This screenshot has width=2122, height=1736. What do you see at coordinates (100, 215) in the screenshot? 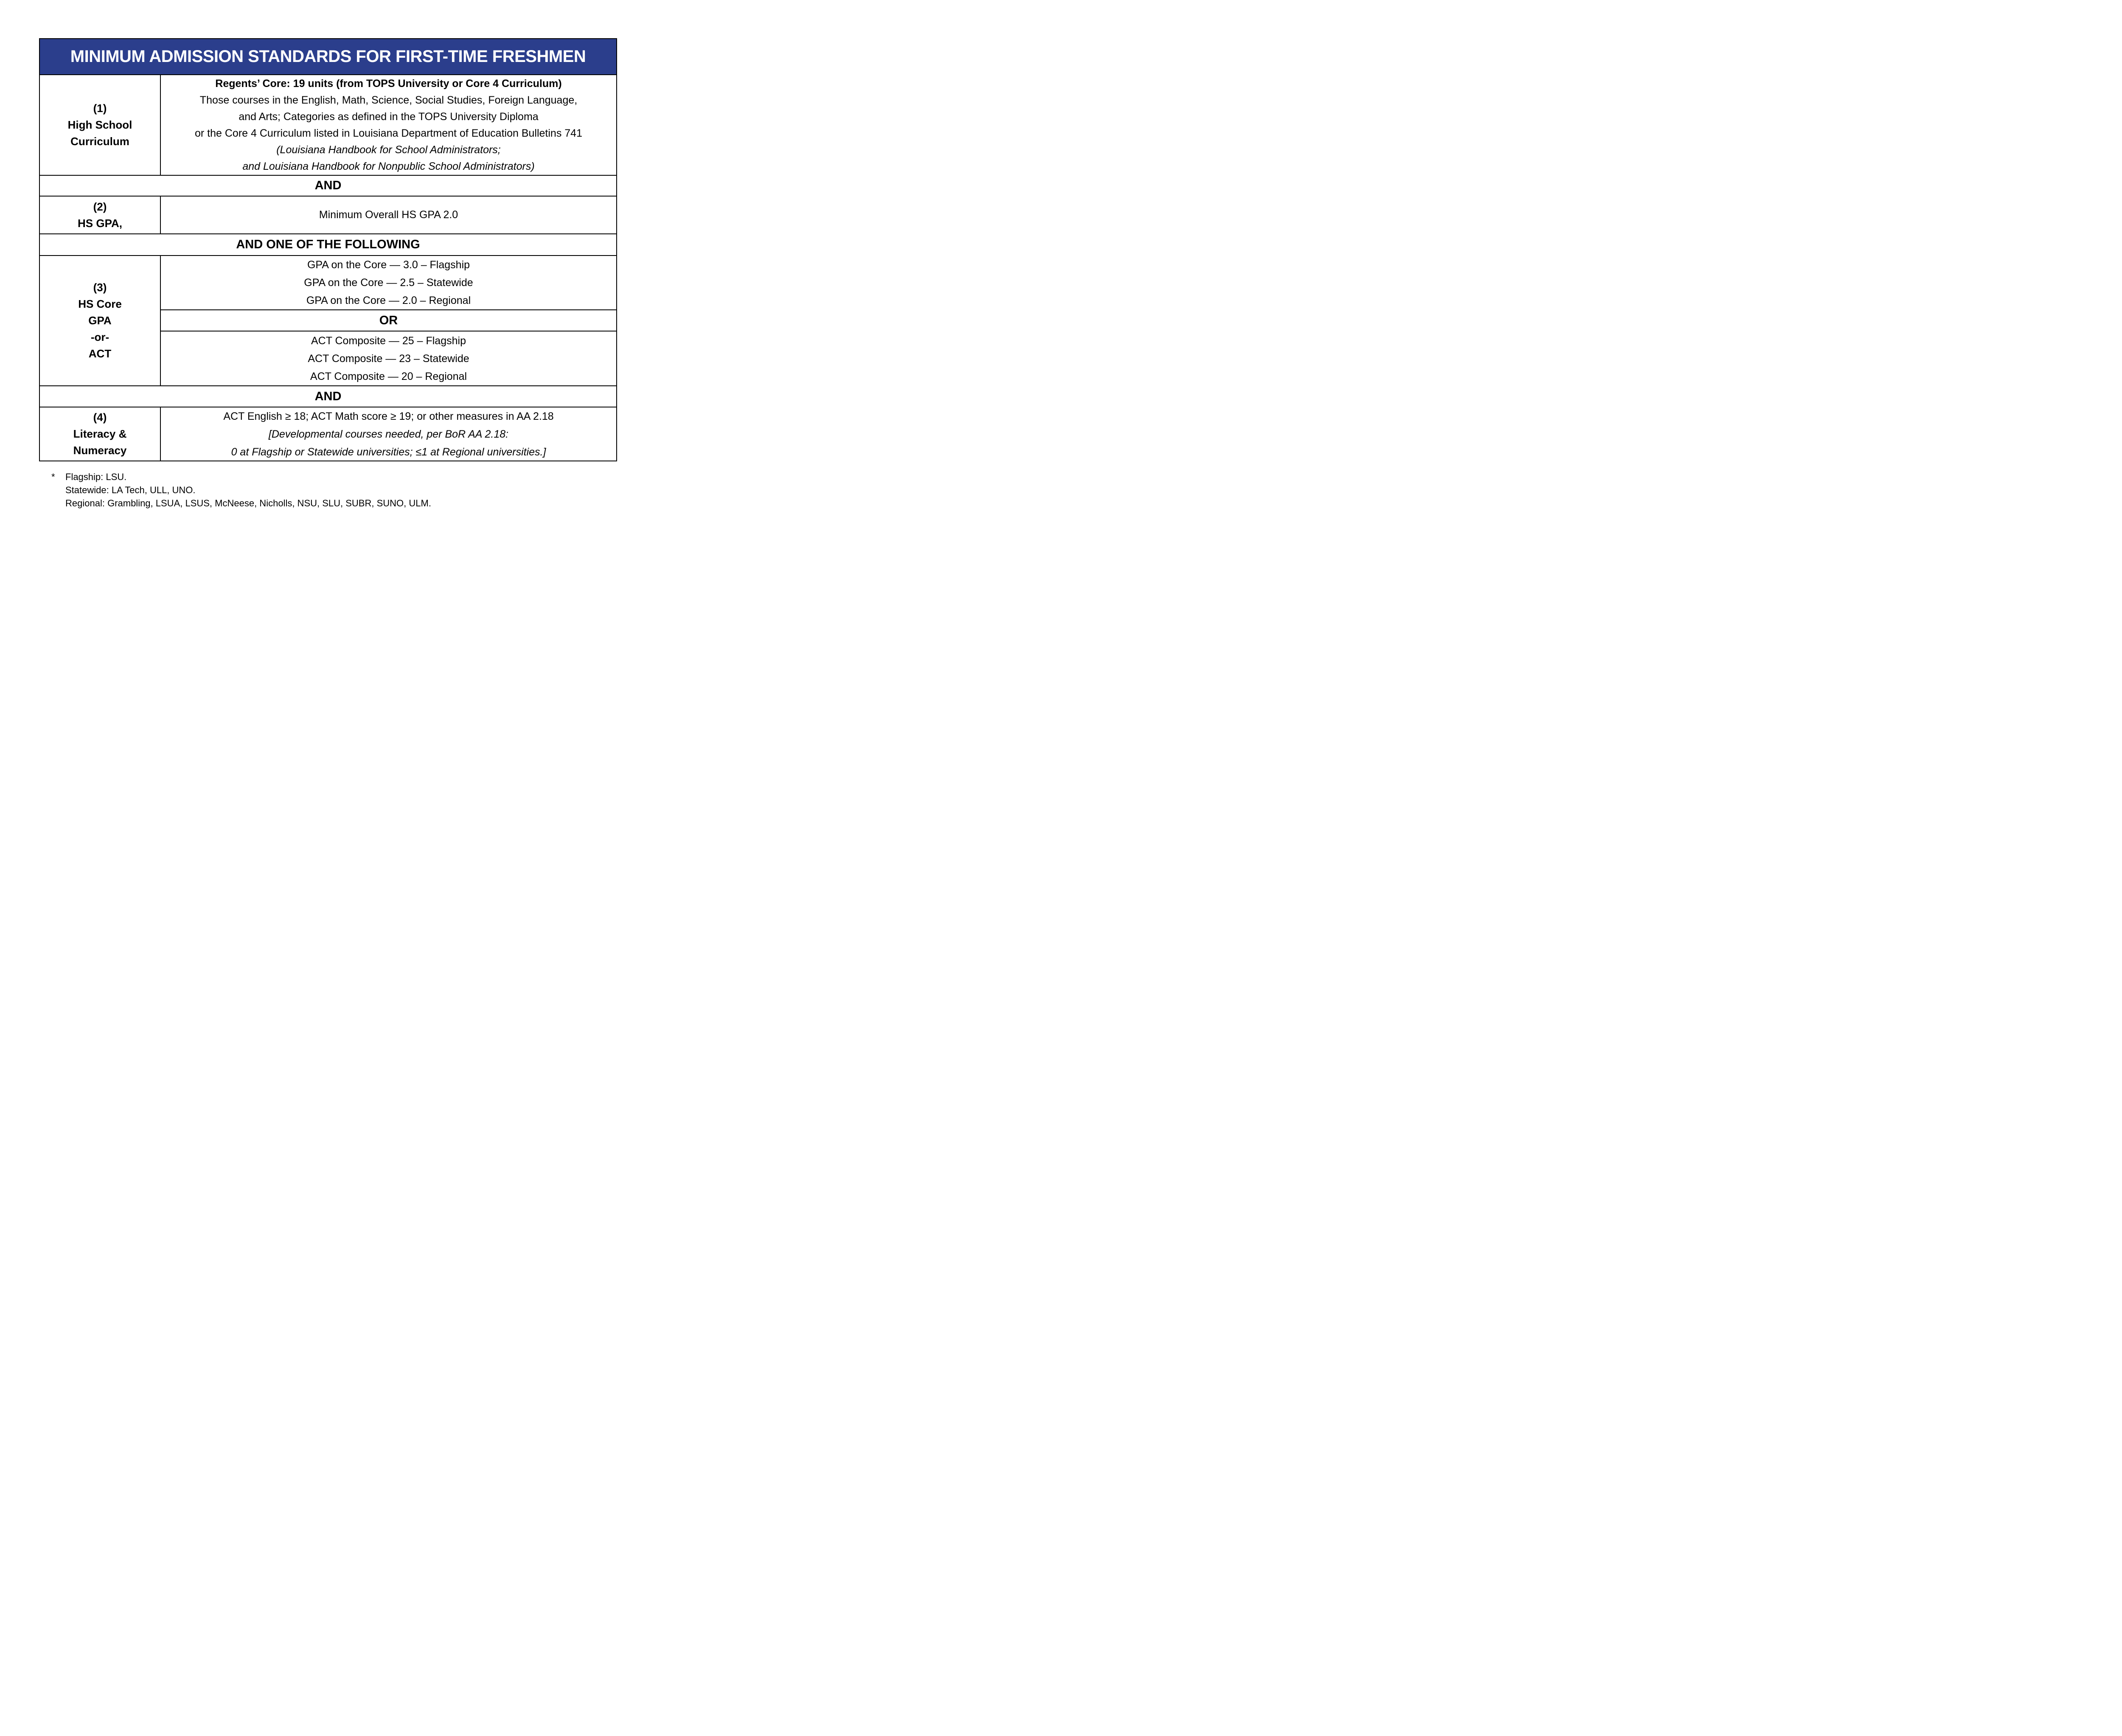
I see `row2-label-cell: (2) HS GPA,` at bounding box center [100, 215].